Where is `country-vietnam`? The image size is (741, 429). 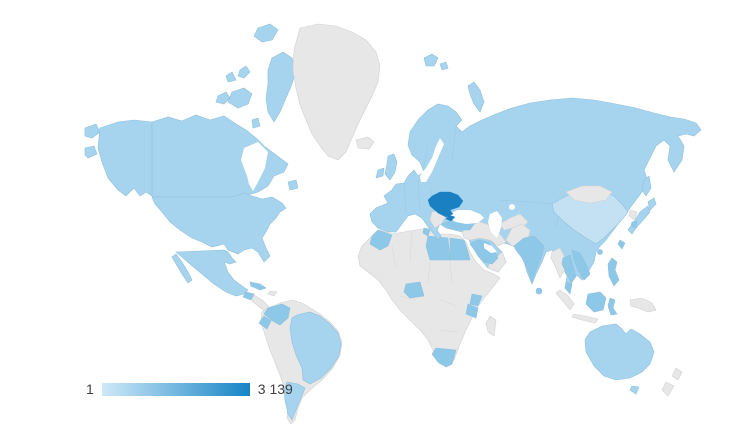 country-vietnam is located at coordinates (581, 265).